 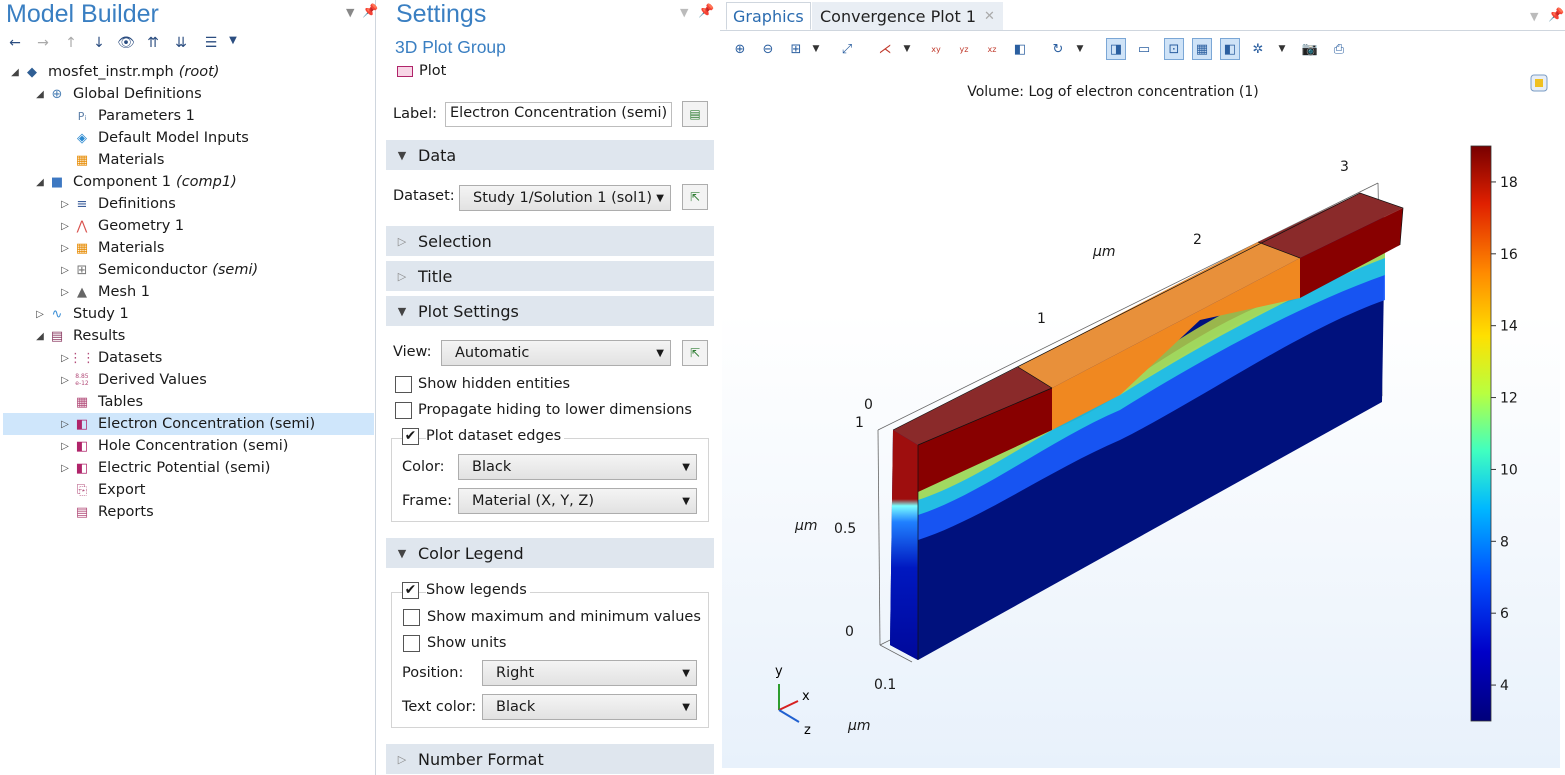 What do you see at coordinates (111, 160) in the screenshot?
I see `tree-node-global-materials: ▦ Materials` at bounding box center [111, 160].